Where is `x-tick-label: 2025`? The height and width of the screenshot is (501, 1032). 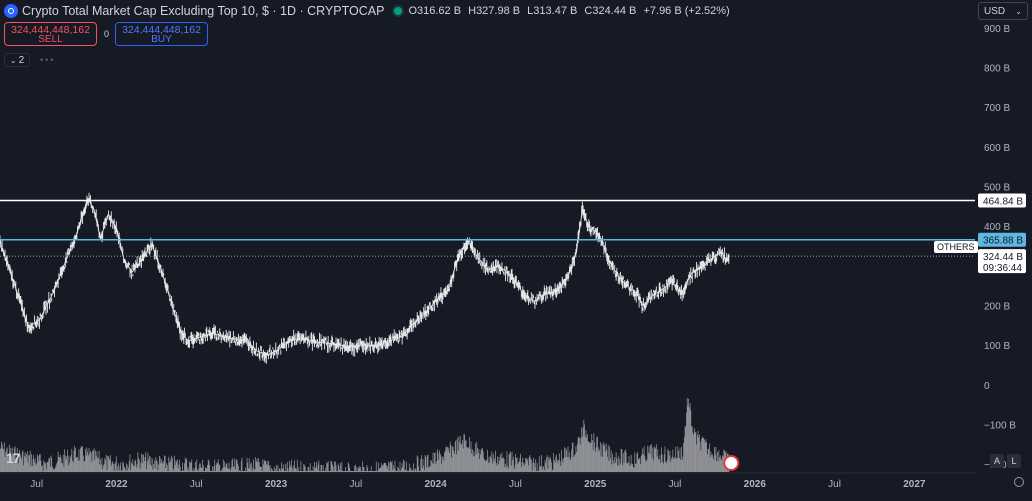 x-tick-label: 2025 is located at coordinates (595, 484).